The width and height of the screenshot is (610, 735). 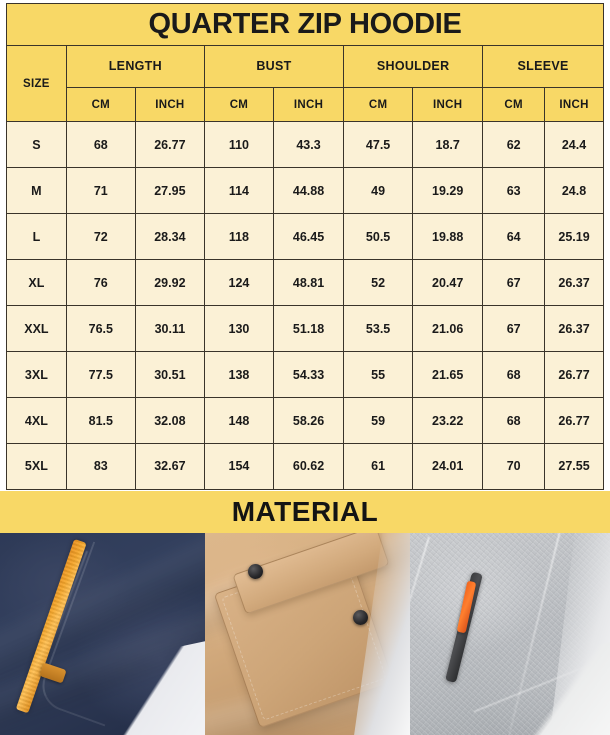 What do you see at coordinates (274, 66) in the screenshot?
I see `column-group-bust: BUST` at bounding box center [274, 66].